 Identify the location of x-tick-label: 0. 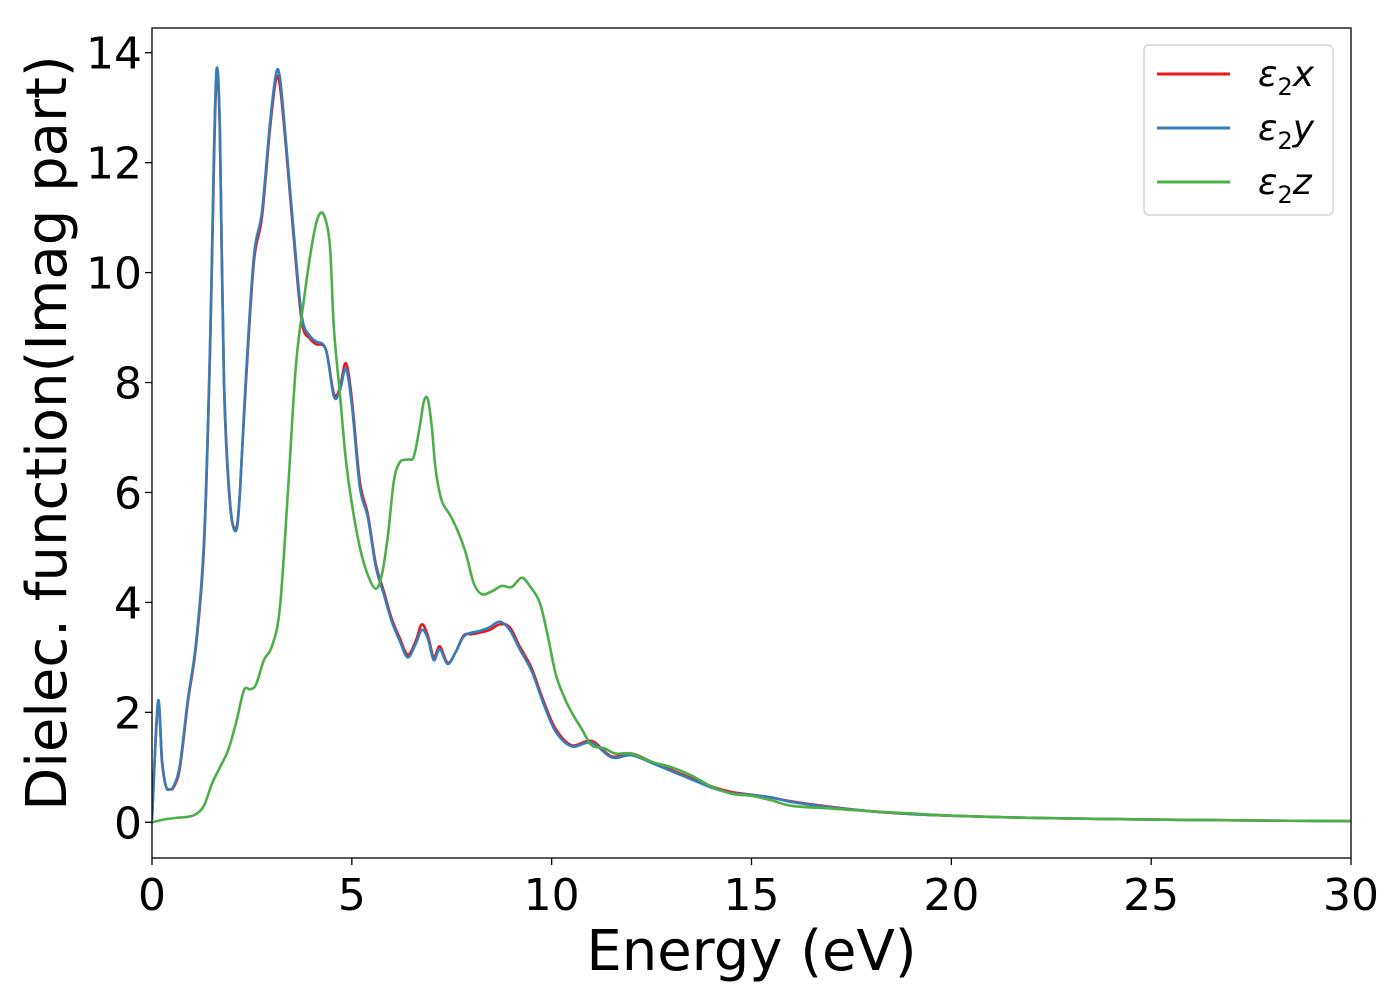
(152, 895).